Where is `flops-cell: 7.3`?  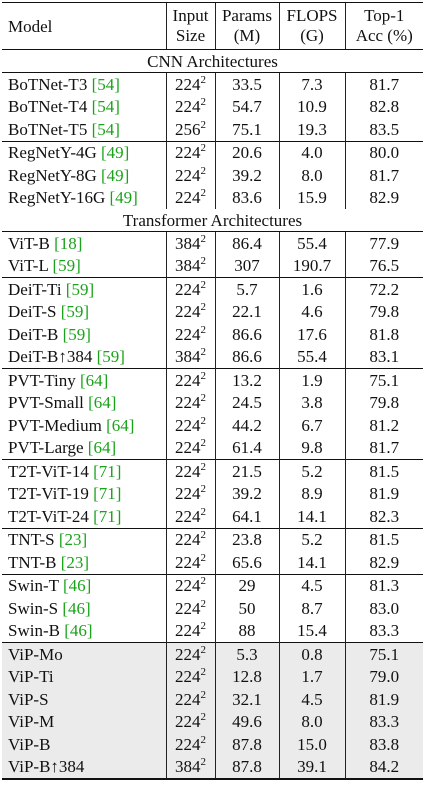
flops-cell: 7.3 is located at coordinates (311, 84).